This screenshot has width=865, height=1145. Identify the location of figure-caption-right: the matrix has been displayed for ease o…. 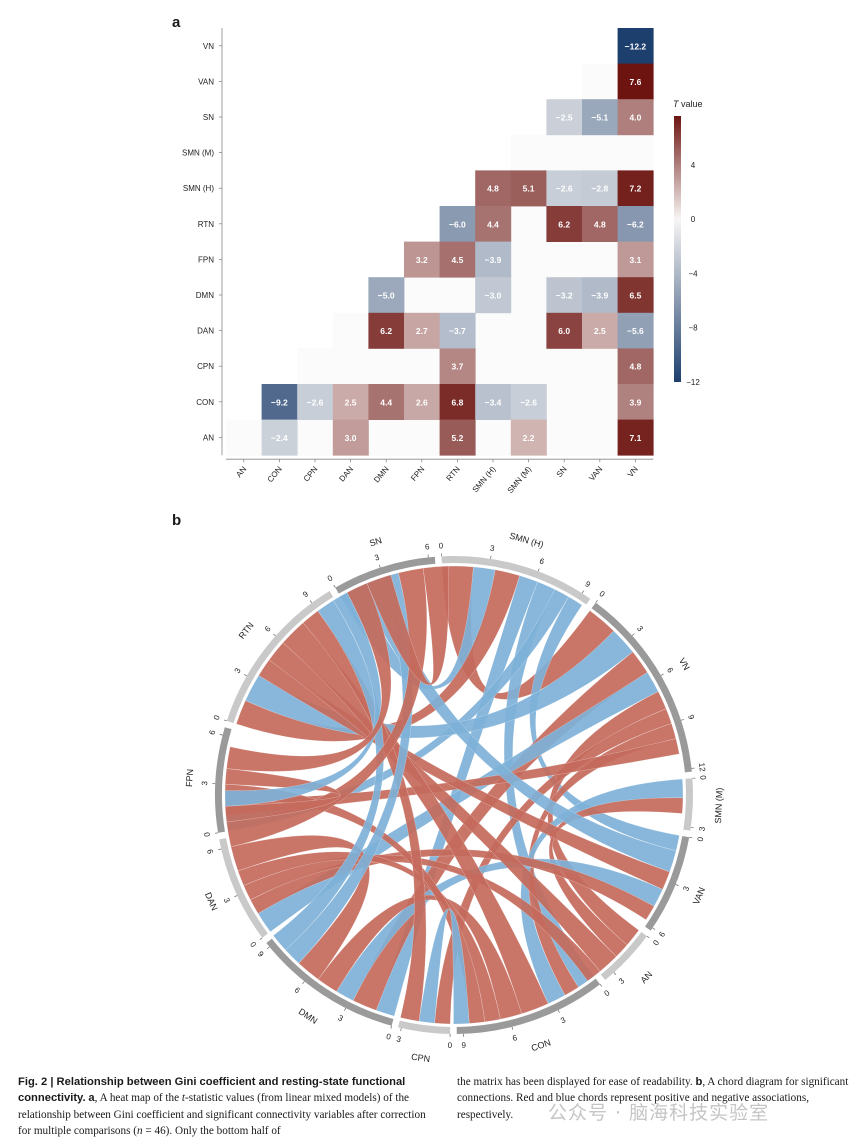
(657, 1098).